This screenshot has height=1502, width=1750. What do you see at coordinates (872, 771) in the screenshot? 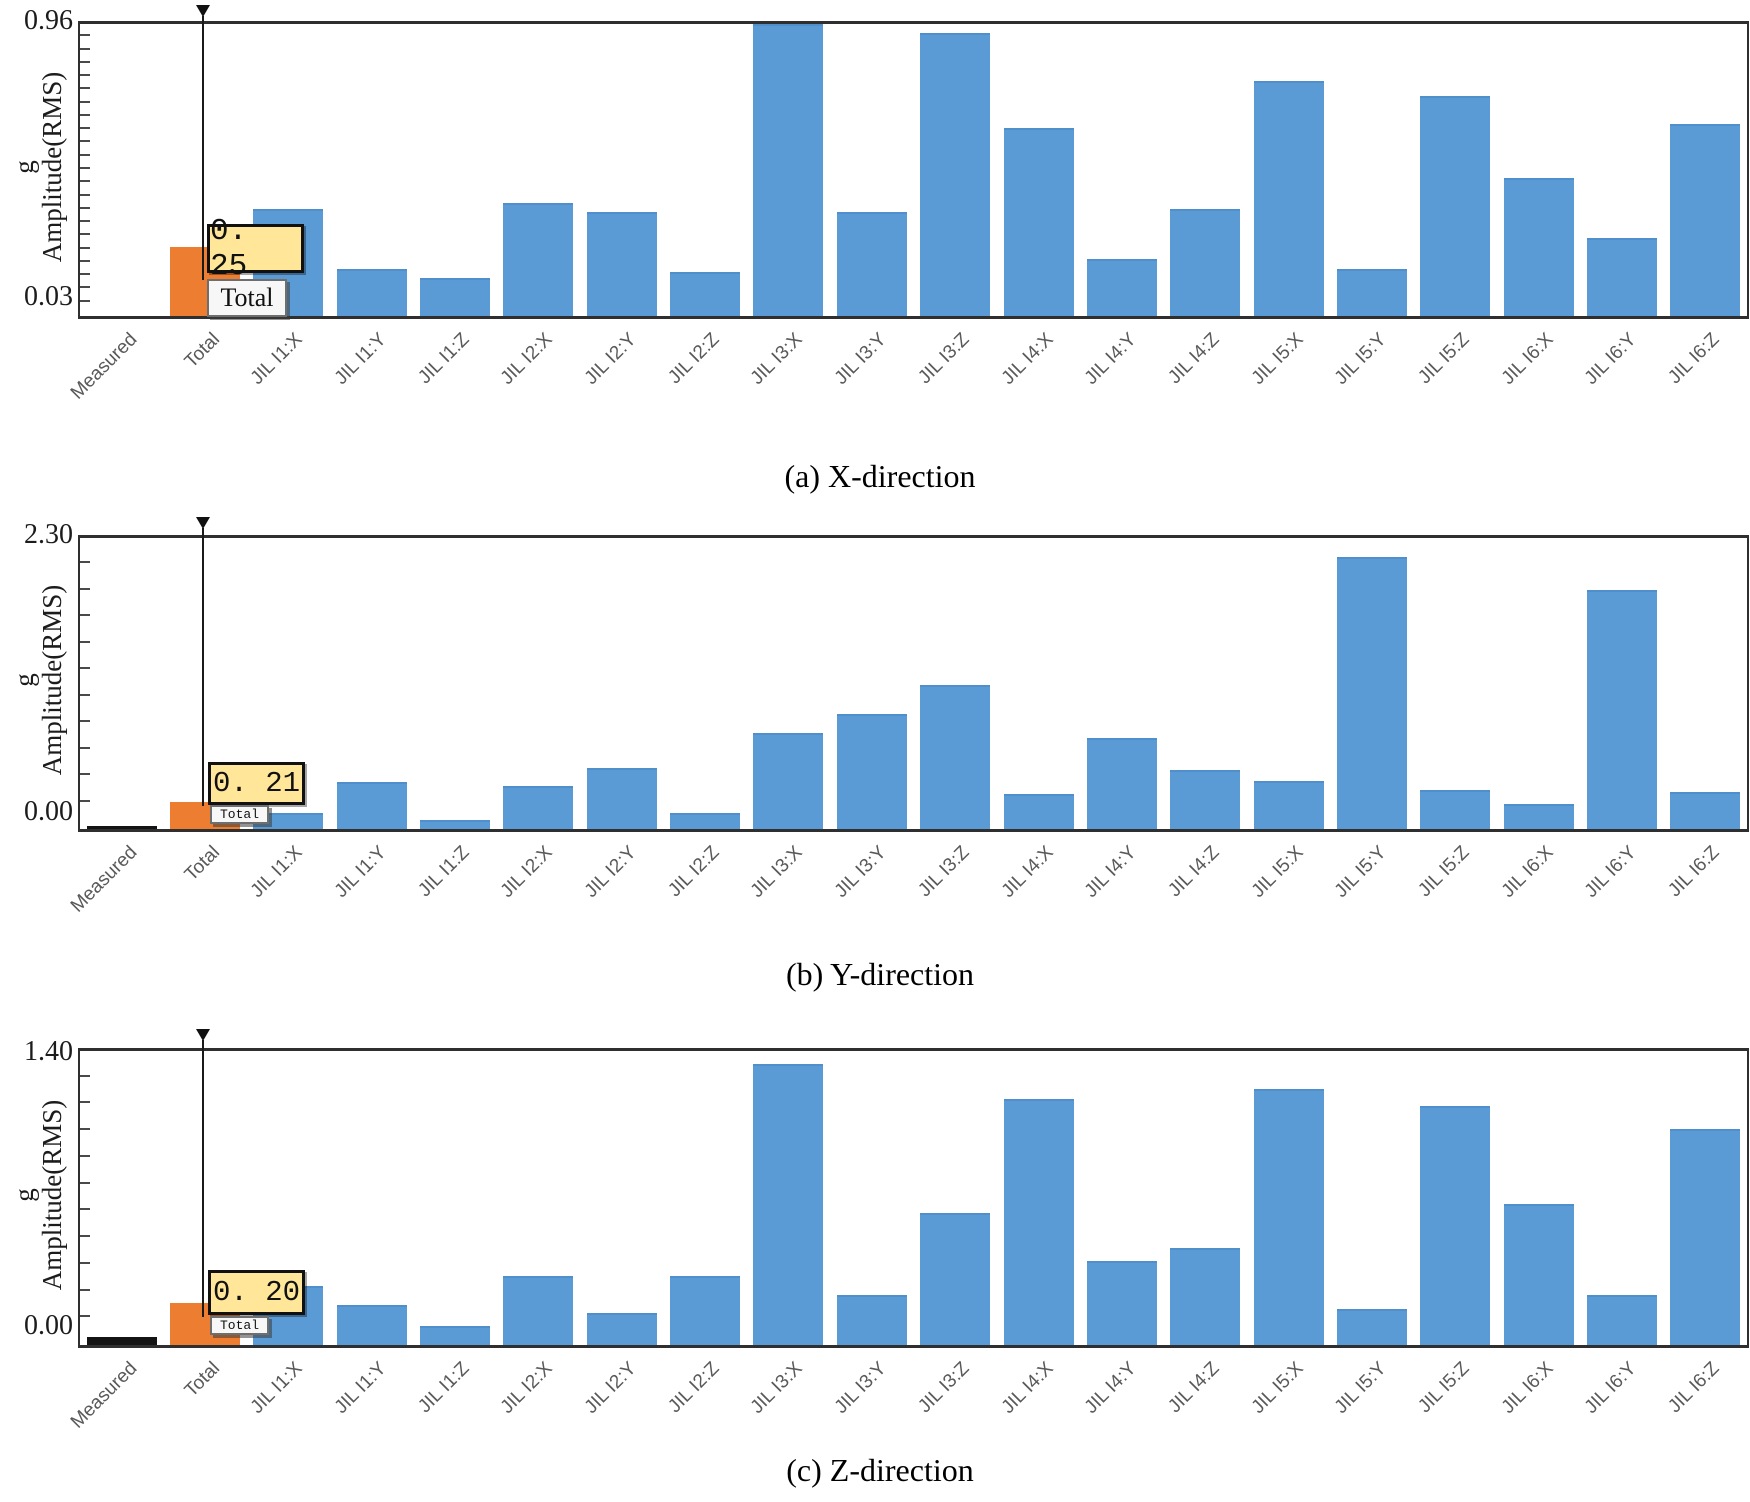
I see `bar-y-jil-i3-y` at bounding box center [872, 771].